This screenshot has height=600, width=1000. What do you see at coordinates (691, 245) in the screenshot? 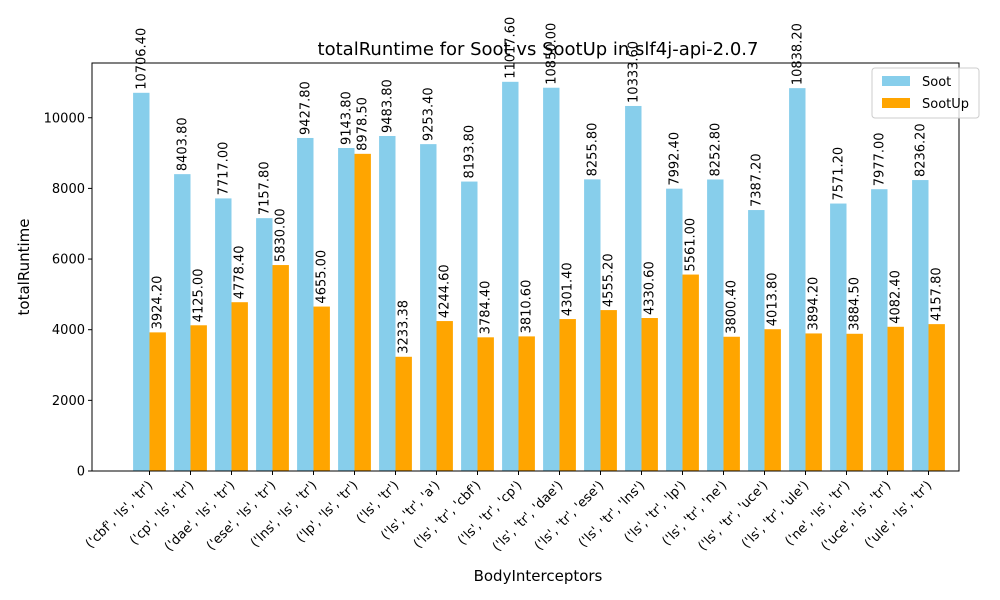
I see `data-label-sootup-13: 5561.00` at bounding box center [691, 245].